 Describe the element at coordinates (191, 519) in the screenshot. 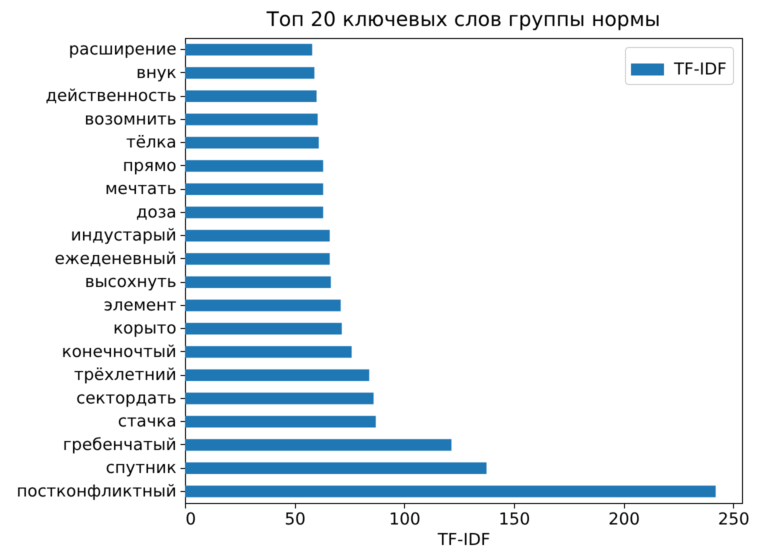

I see `x-tick-label: 0` at that location.